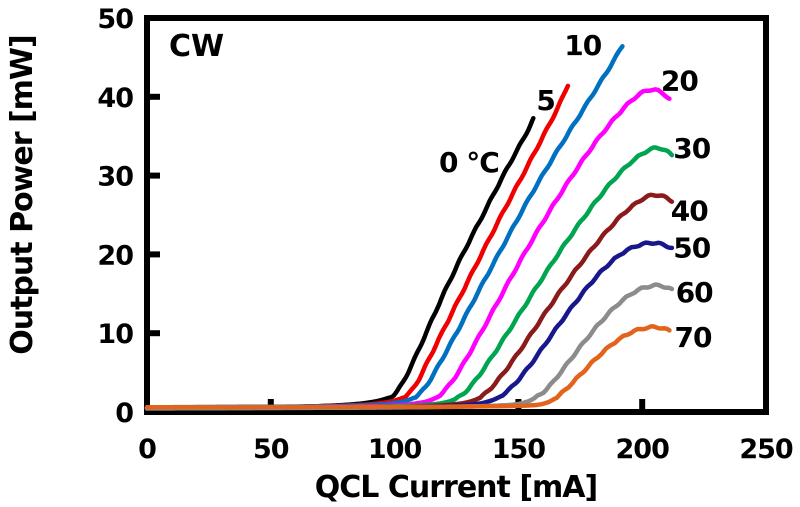 Image resolution: width=800 pixels, height=507 pixels. I want to click on series-label-20: 20, so click(679, 80).